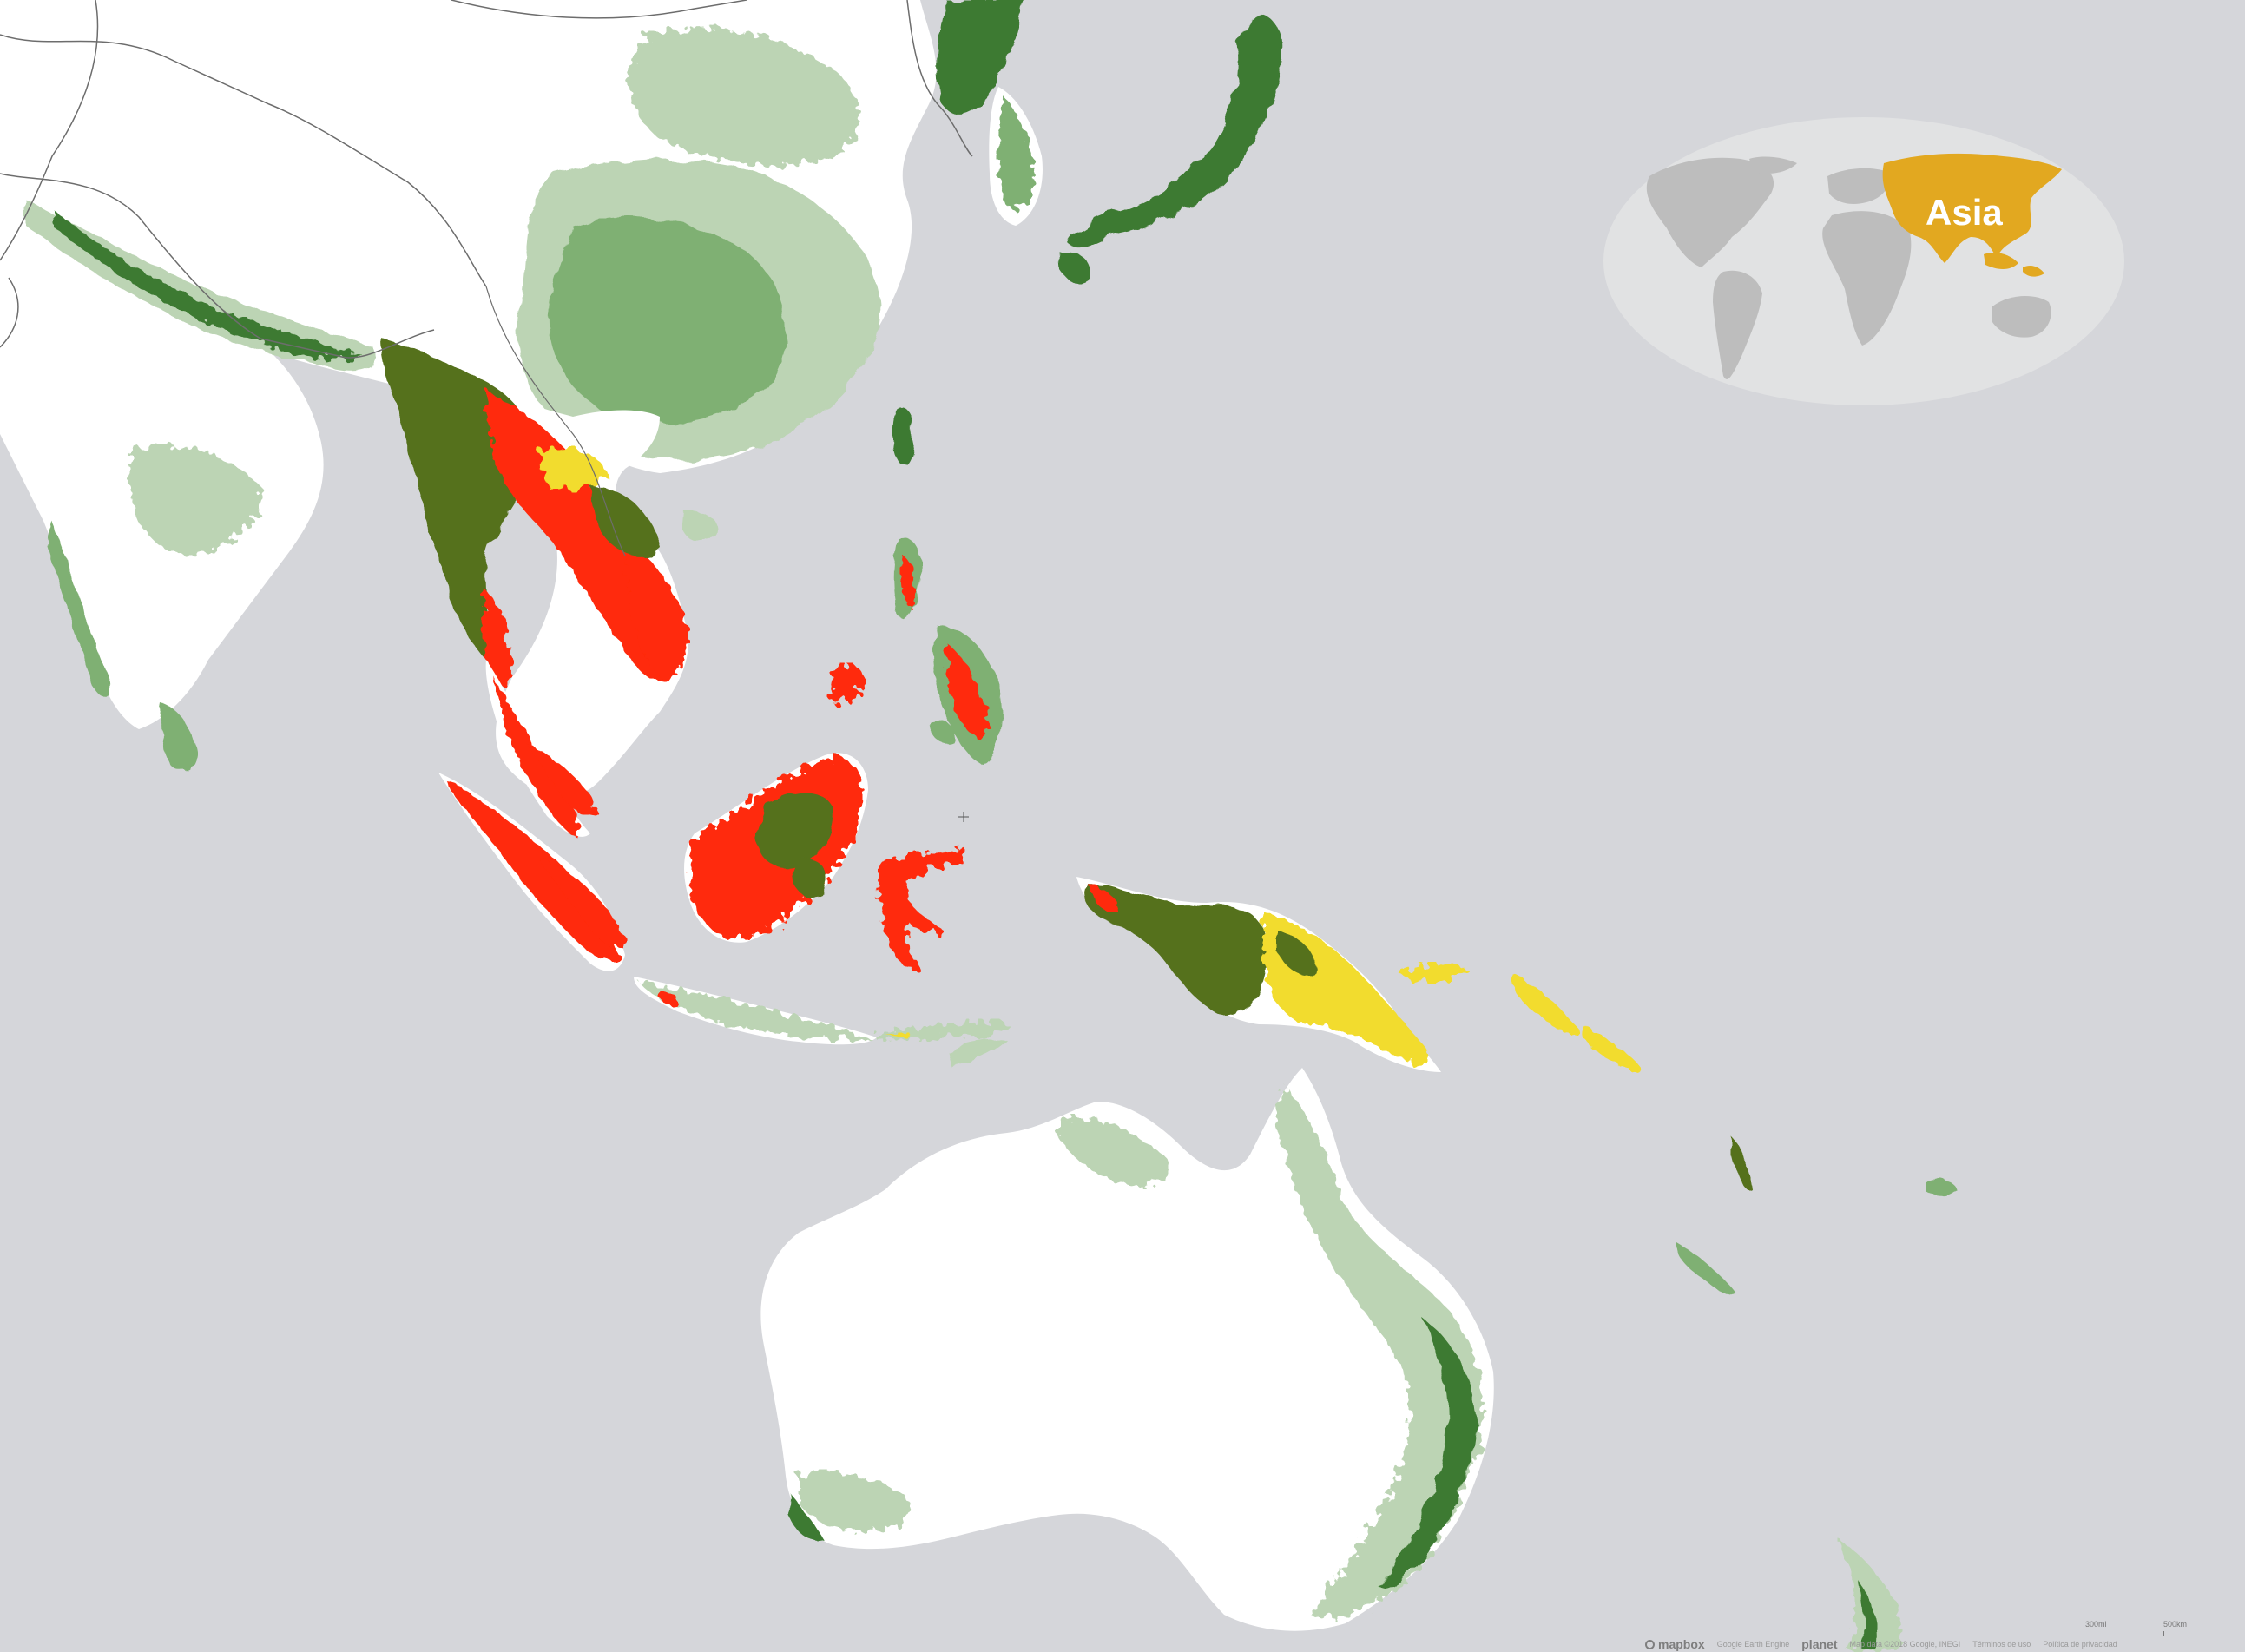  I want to click on scale-bar: 300mi 500km, so click(2149, 1630).